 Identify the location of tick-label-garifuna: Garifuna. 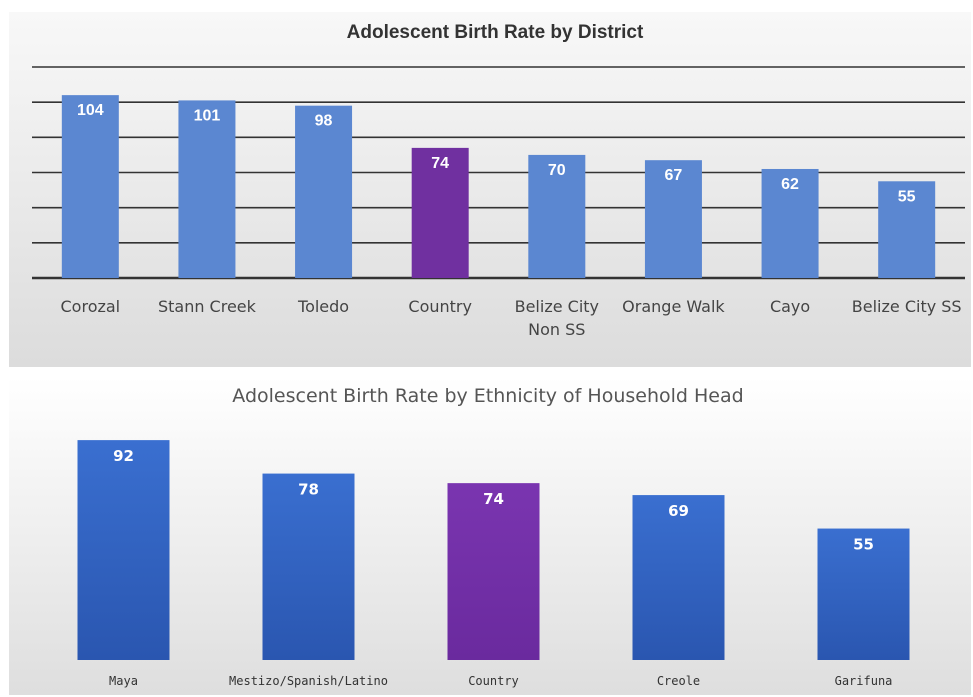
(864, 681).